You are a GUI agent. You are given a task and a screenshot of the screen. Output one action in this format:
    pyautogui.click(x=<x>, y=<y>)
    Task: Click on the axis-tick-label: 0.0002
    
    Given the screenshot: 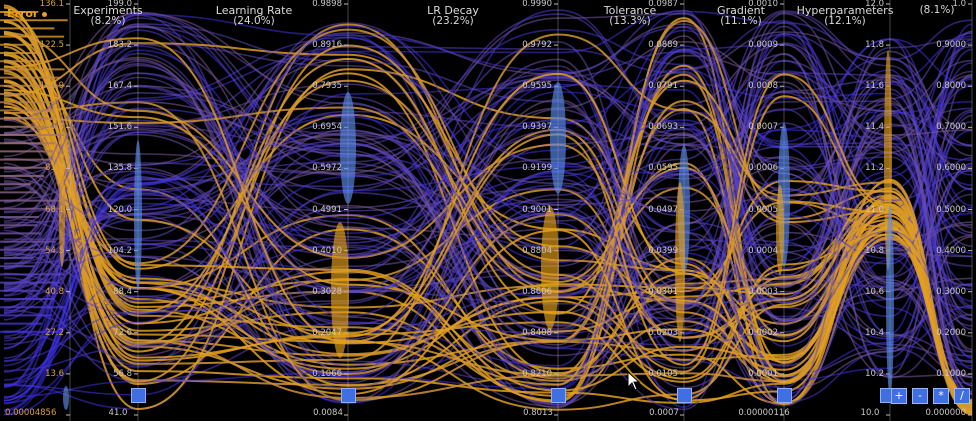 What is the action you would take?
    pyautogui.click(x=763, y=332)
    